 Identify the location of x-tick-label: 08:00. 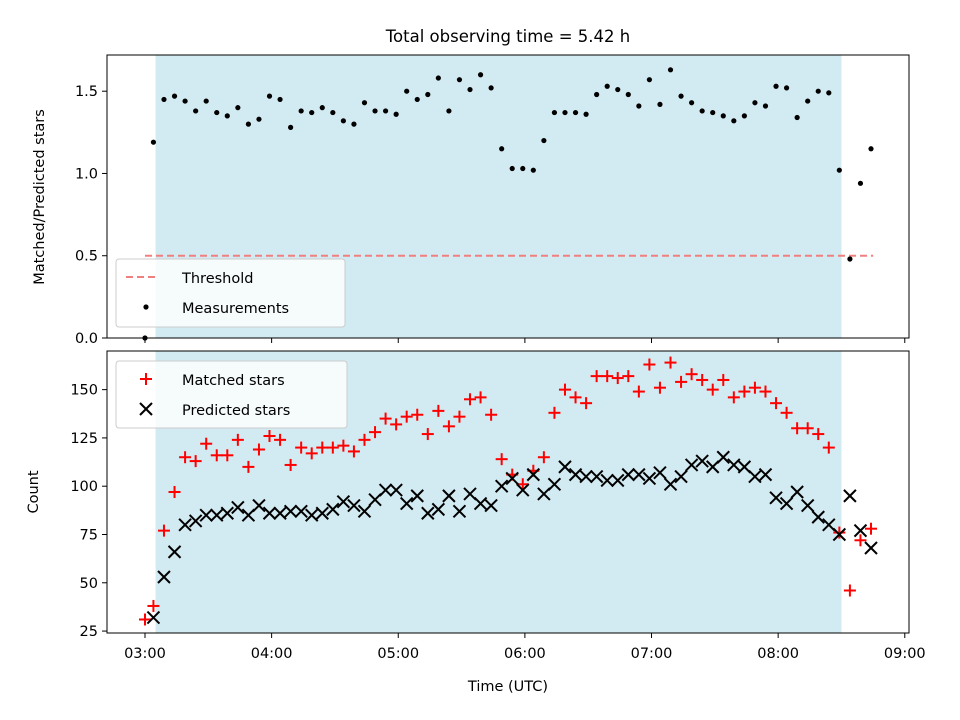
(778, 654).